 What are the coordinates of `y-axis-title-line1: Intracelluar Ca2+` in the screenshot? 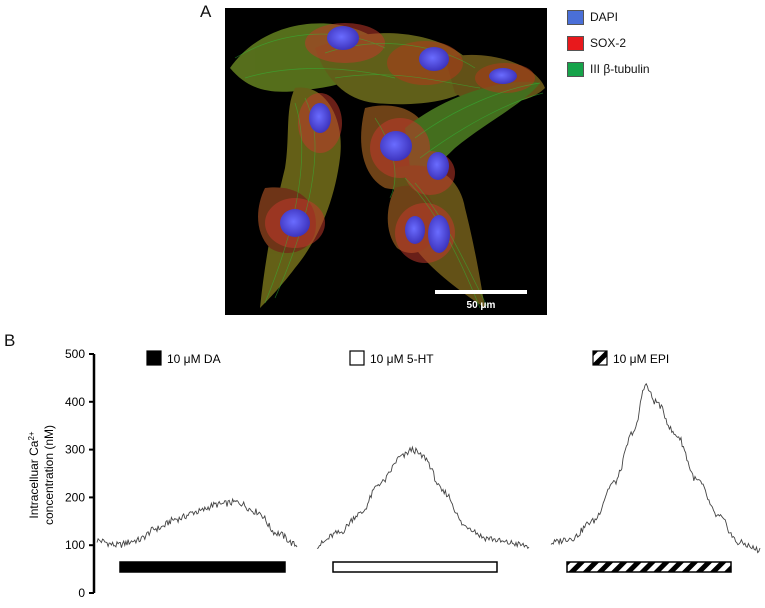 It's located at (34, 474).